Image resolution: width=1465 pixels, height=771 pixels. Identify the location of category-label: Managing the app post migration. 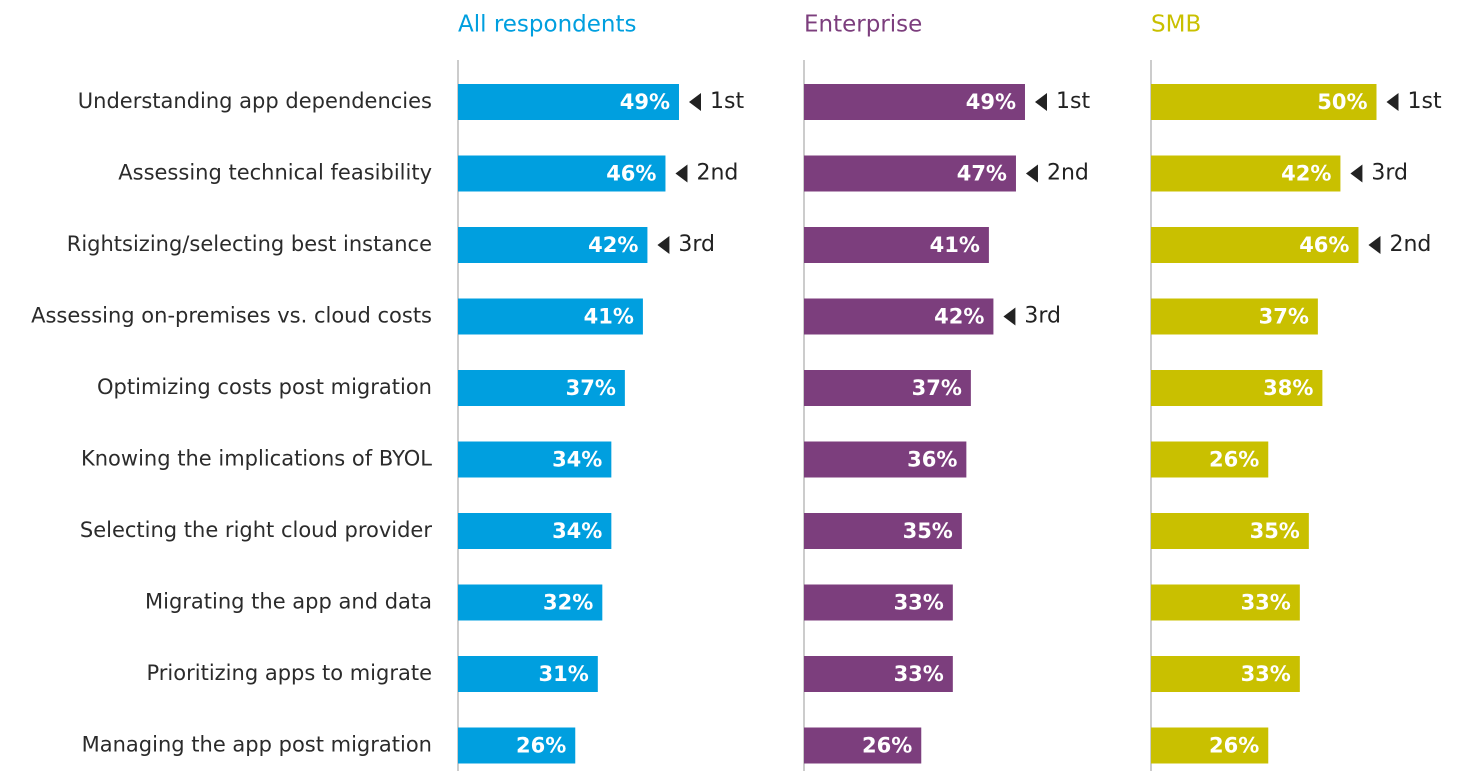
(257, 745).